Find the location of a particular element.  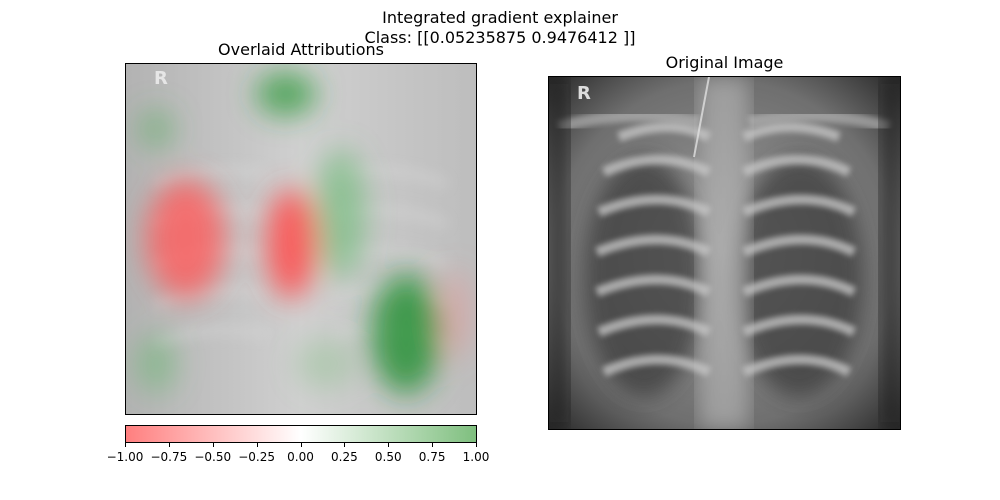

colorbar-gradient is located at coordinates (301, 434).